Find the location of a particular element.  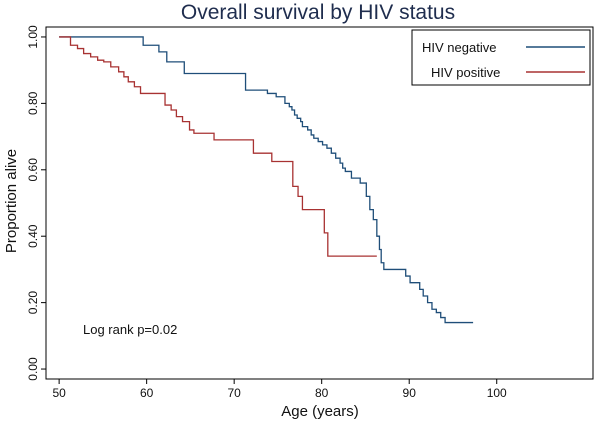

legend-box is located at coordinates (501, 57).